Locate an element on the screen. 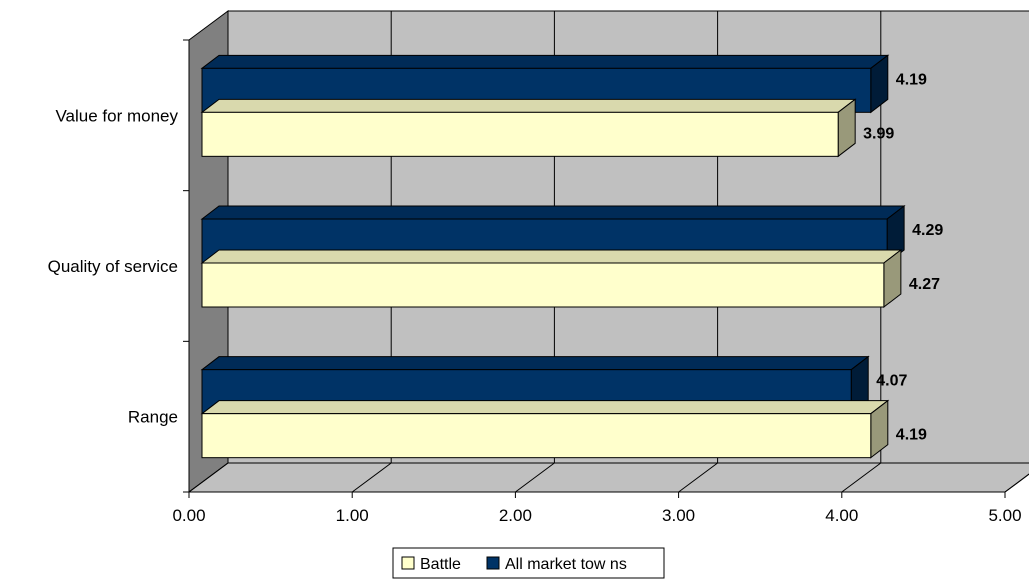  legend-label-all-market-towns: All market tow ns is located at coordinates (566, 564).